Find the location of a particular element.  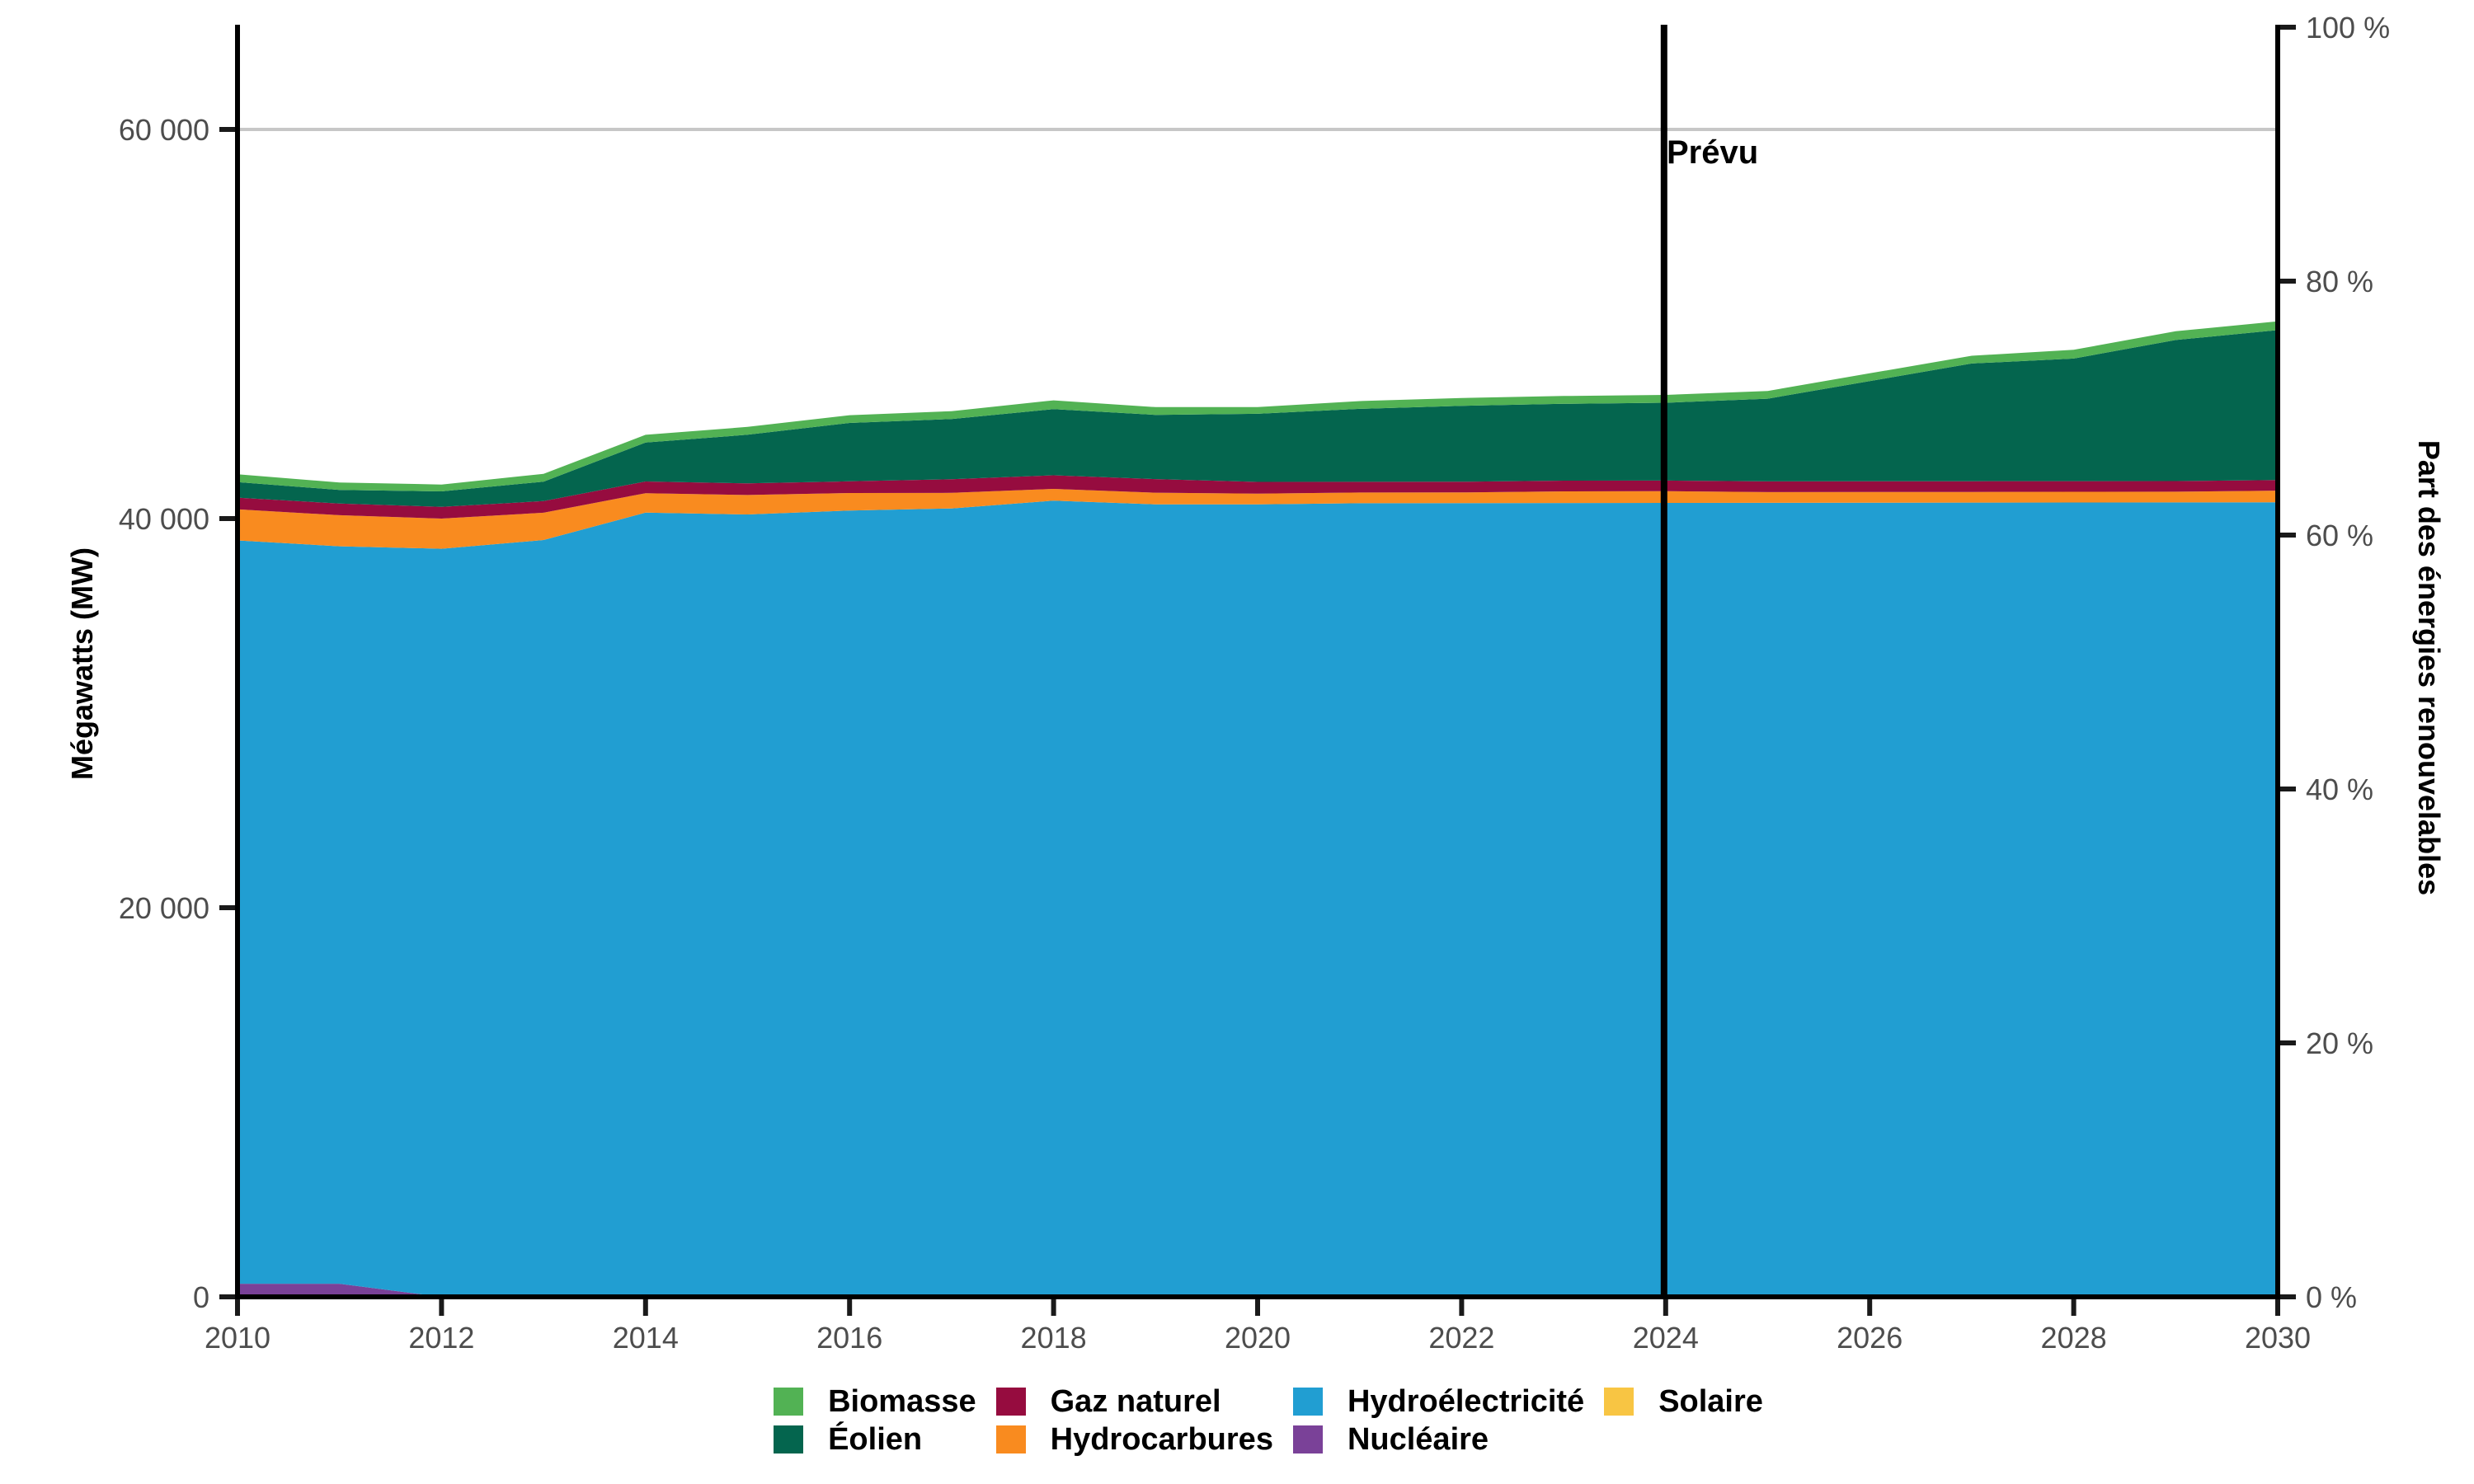

y-right-tick-label: 0 % is located at coordinates (2331, 1297).